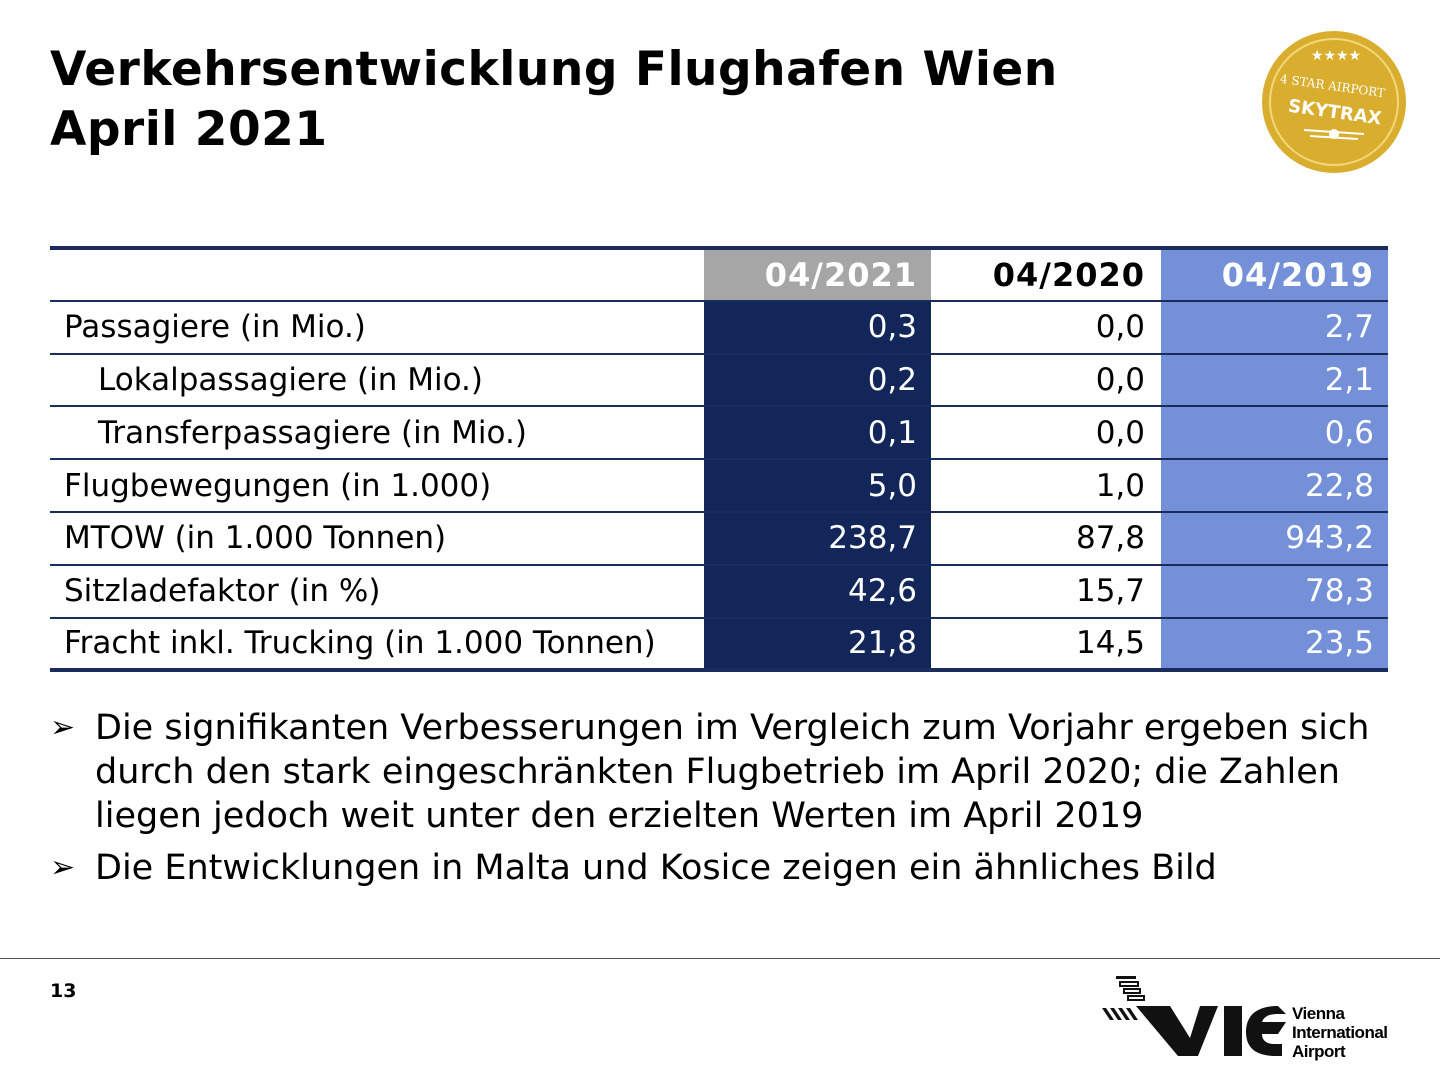 The image size is (1440, 1080). What do you see at coordinates (1274, 327) in the screenshot?
I see `cell-2019: 2,7` at bounding box center [1274, 327].